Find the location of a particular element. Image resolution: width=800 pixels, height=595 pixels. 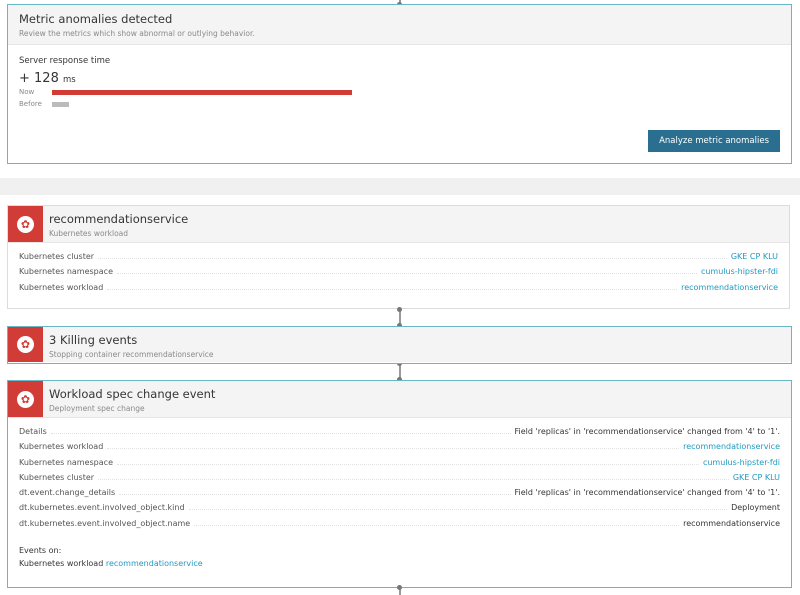

before-bar is located at coordinates (60, 104).